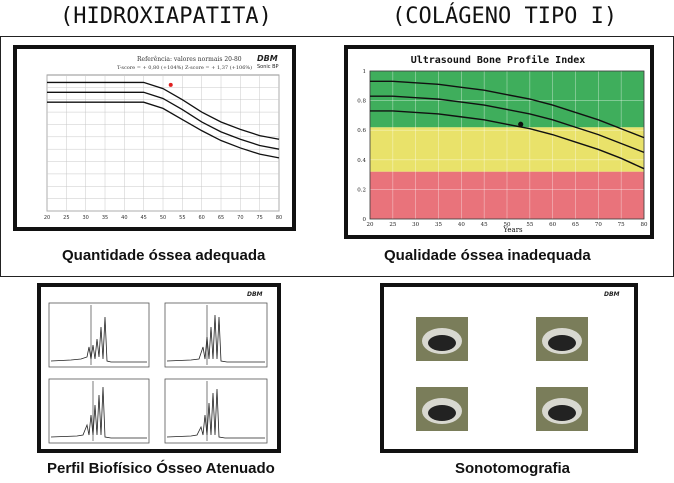 This screenshot has height=483, width=674. What do you see at coordinates (361, 190) in the screenshot?
I see `y-tick-label: 0.2` at bounding box center [361, 190].